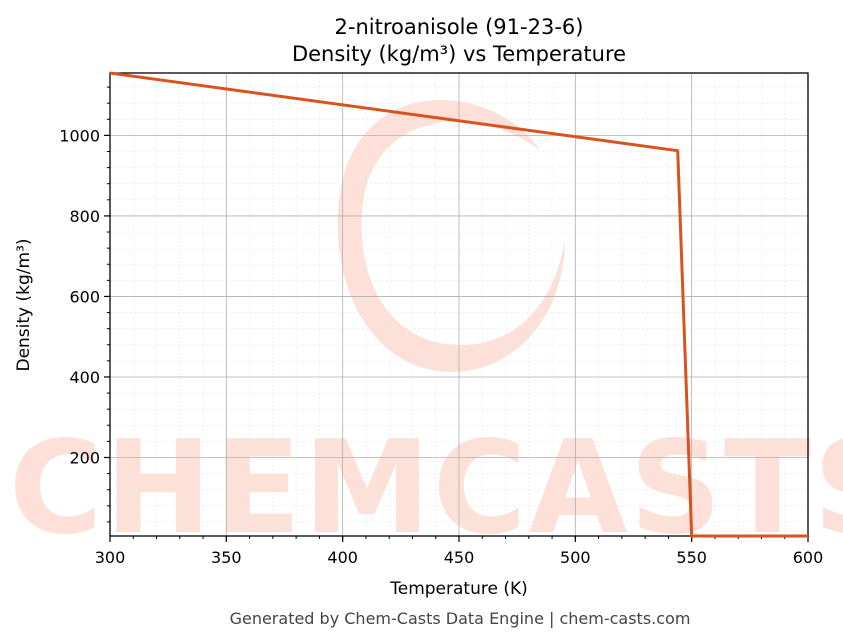  What do you see at coordinates (575, 557) in the screenshot?
I see `x-tick-label: 500` at bounding box center [575, 557].